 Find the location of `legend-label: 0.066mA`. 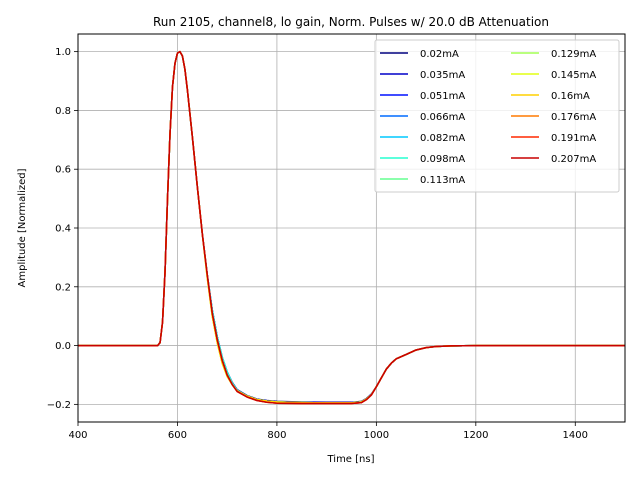

legend-label: 0.066mA is located at coordinates (442, 117).